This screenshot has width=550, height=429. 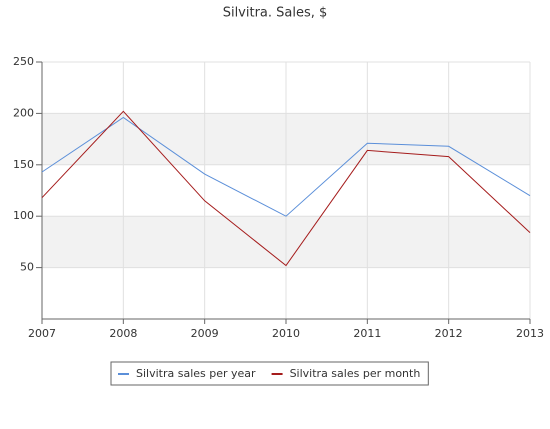 What do you see at coordinates (530, 333) in the screenshot?
I see `x-tick-label: 2013` at bounding box center [530, 333].